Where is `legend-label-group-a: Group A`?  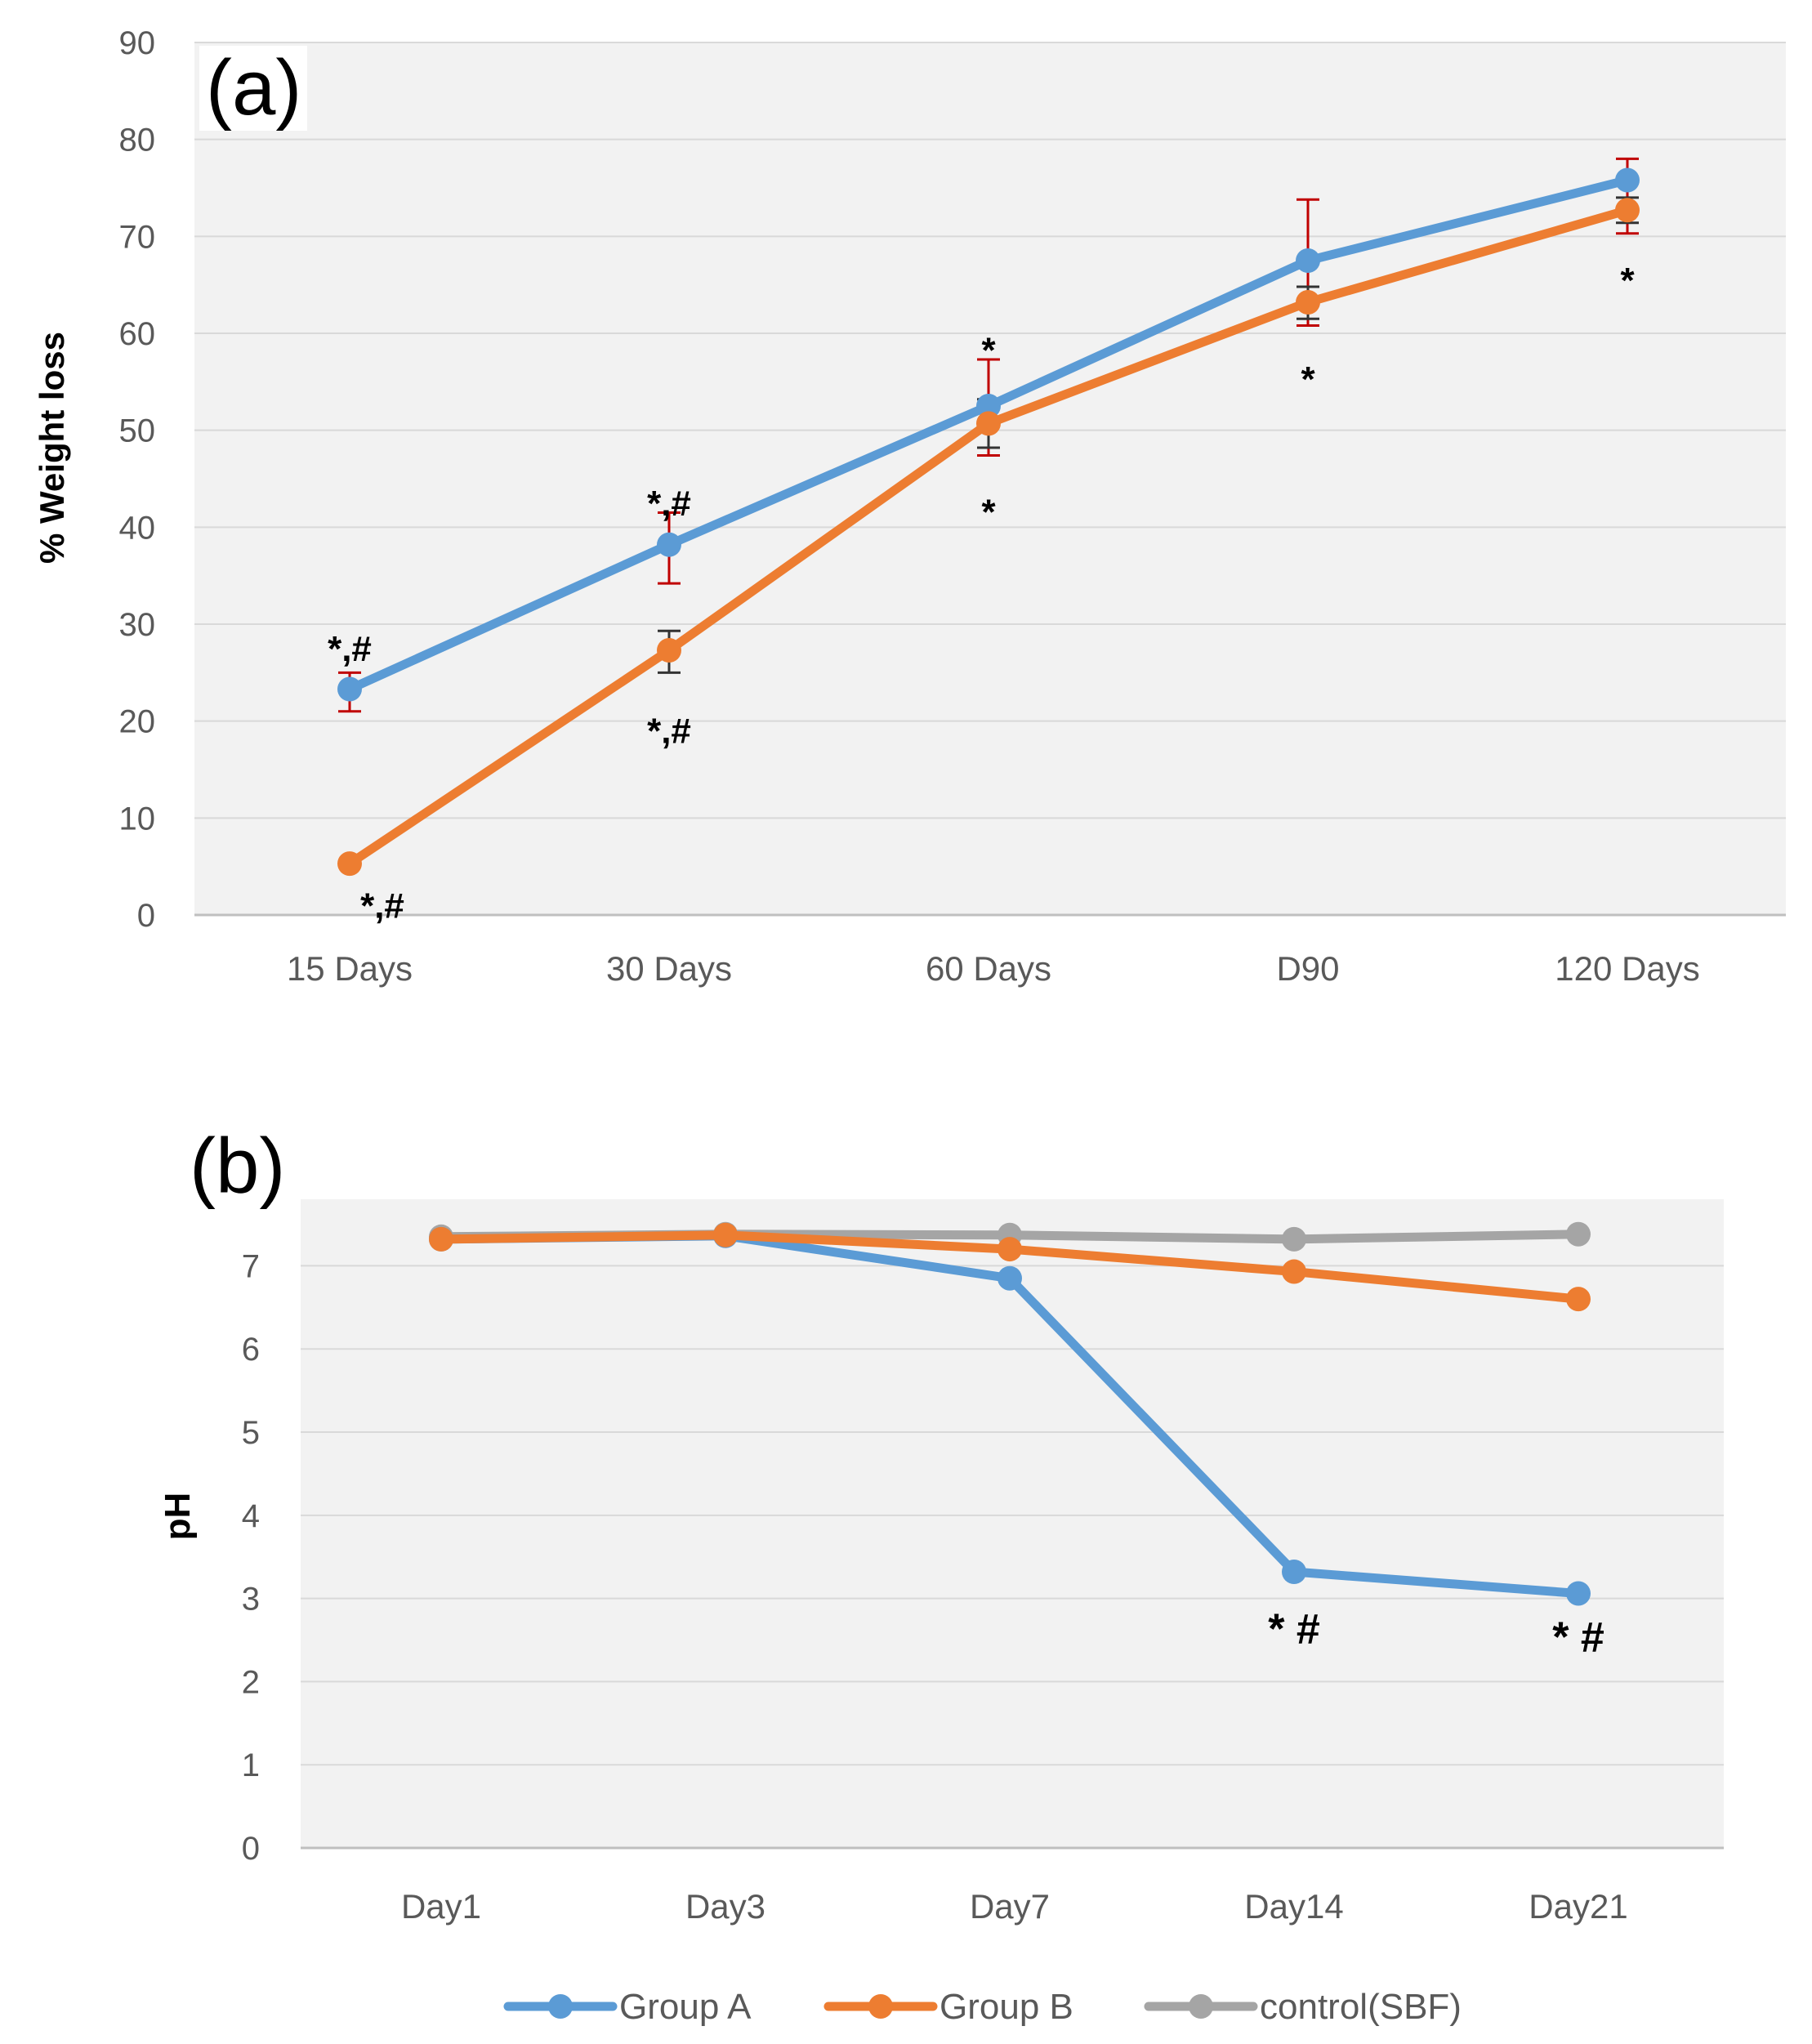
legend-label-group-a: Group A is located at coordinates (685, 2007).